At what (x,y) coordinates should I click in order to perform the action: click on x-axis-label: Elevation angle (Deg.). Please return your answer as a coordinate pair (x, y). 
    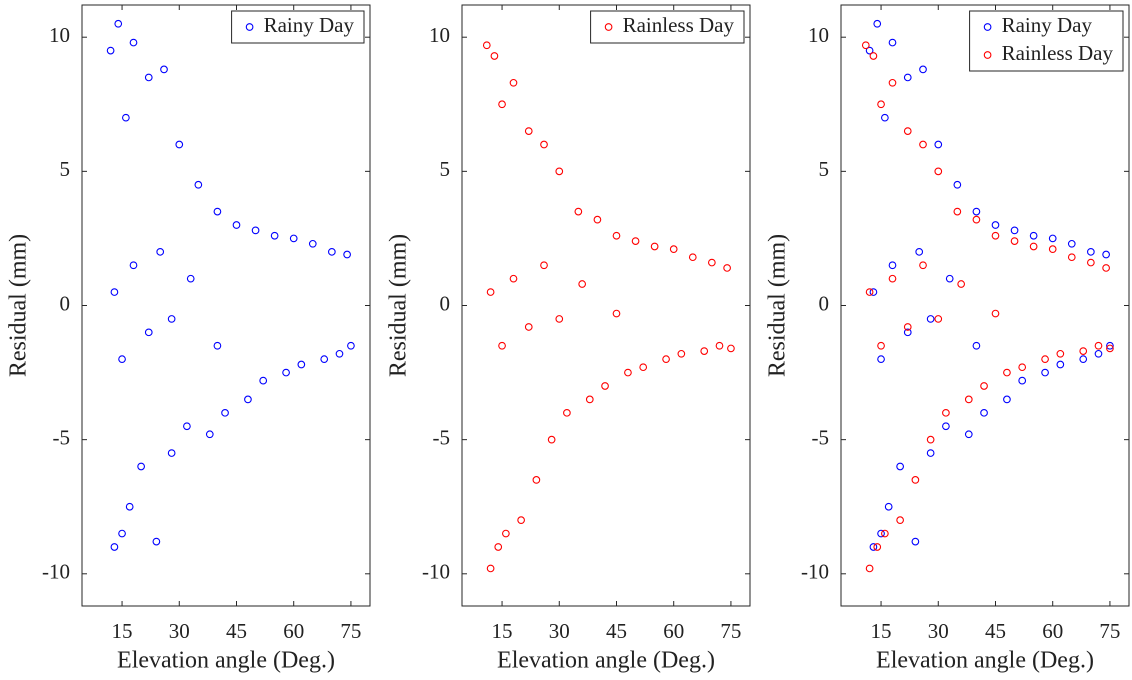
    Looking at the image, I should click on (606, 661).